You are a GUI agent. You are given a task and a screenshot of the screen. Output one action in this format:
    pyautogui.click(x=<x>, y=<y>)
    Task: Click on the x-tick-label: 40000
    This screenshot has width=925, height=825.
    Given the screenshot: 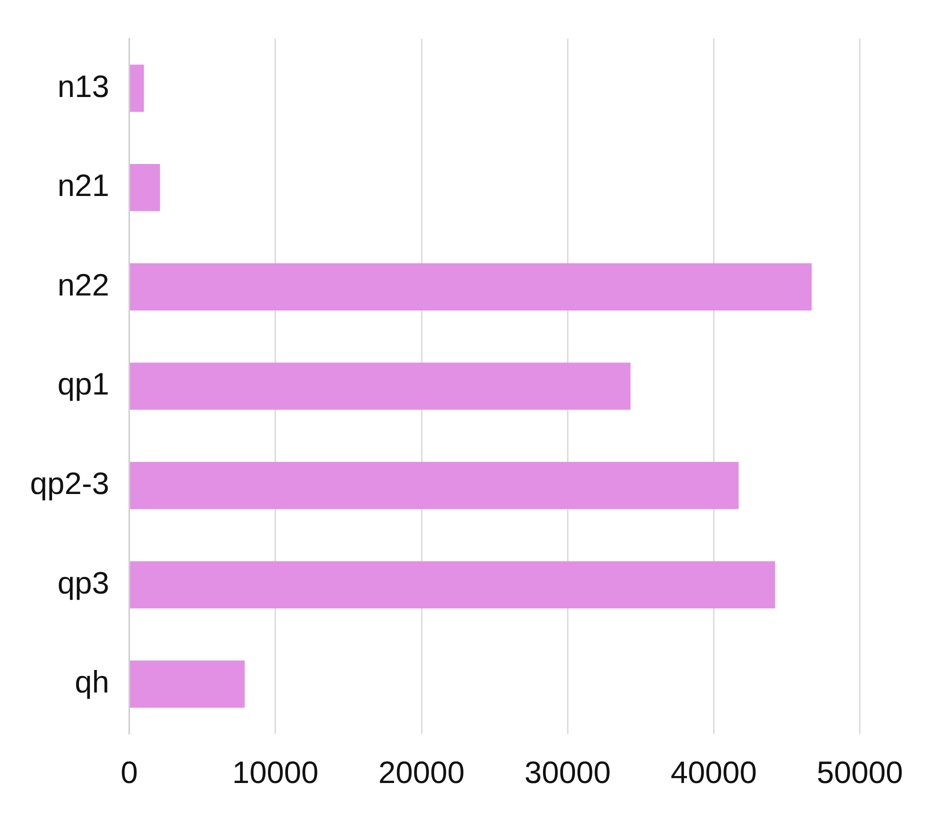 What is the action you would take?
    pyautogui.click(x=713, y=772)
    